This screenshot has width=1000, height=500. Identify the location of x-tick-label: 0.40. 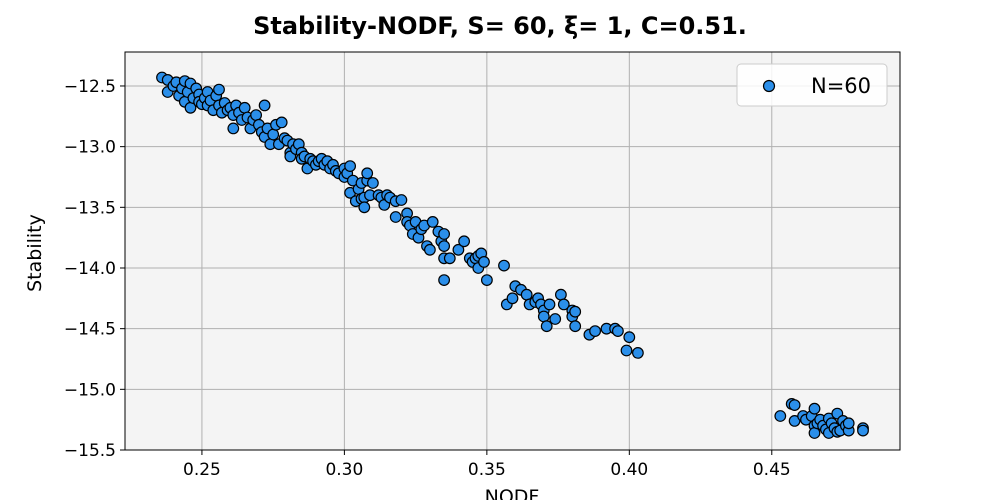
(629, 470).